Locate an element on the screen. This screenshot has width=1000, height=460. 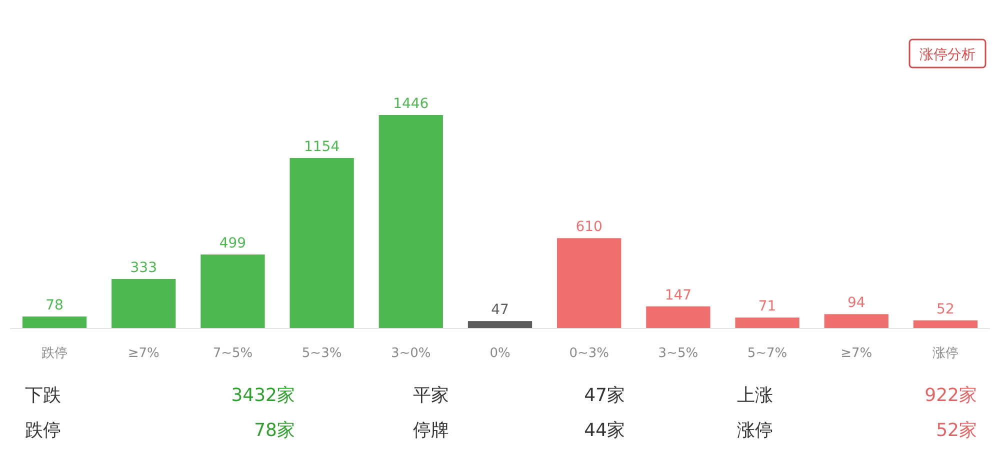
text: 下跌 is located at coordinates (43, 395).